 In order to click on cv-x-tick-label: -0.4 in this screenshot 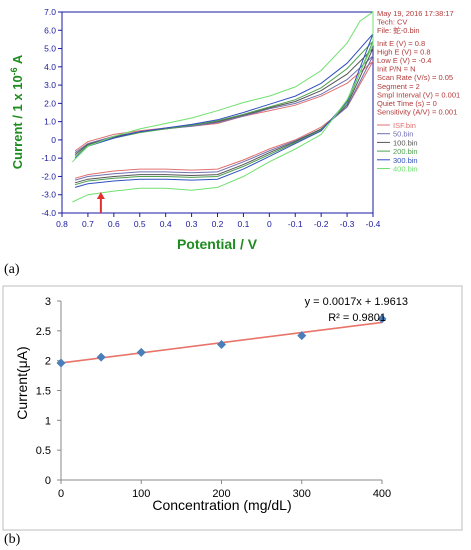, I will do `click(373, 224)`.